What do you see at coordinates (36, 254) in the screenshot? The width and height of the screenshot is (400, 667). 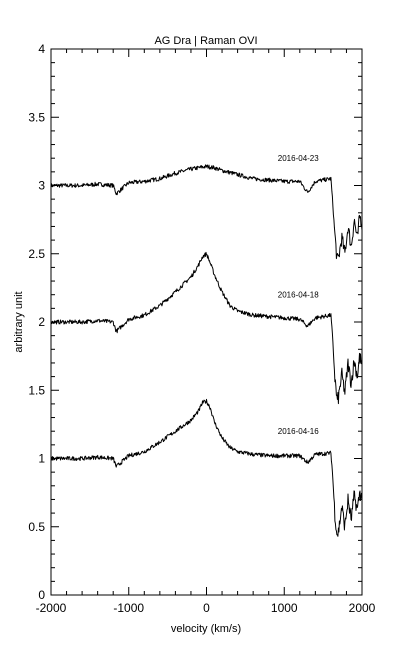 I see `y-tick-label: 2.5` at bounding box center [36, 254].